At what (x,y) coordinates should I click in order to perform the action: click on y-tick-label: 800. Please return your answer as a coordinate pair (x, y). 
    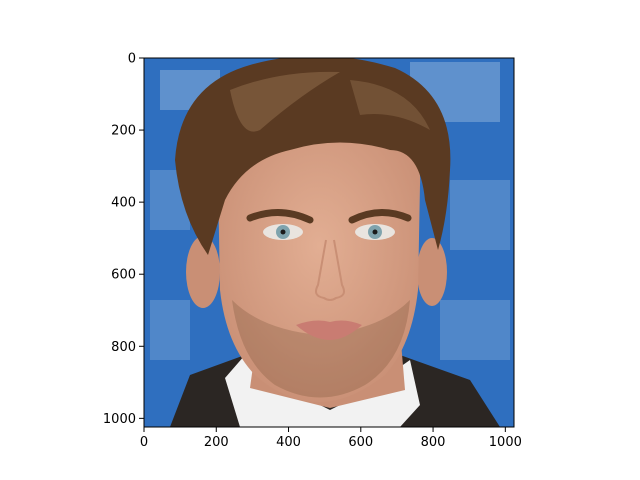
    Looking at the image, I should click on (123, 347).